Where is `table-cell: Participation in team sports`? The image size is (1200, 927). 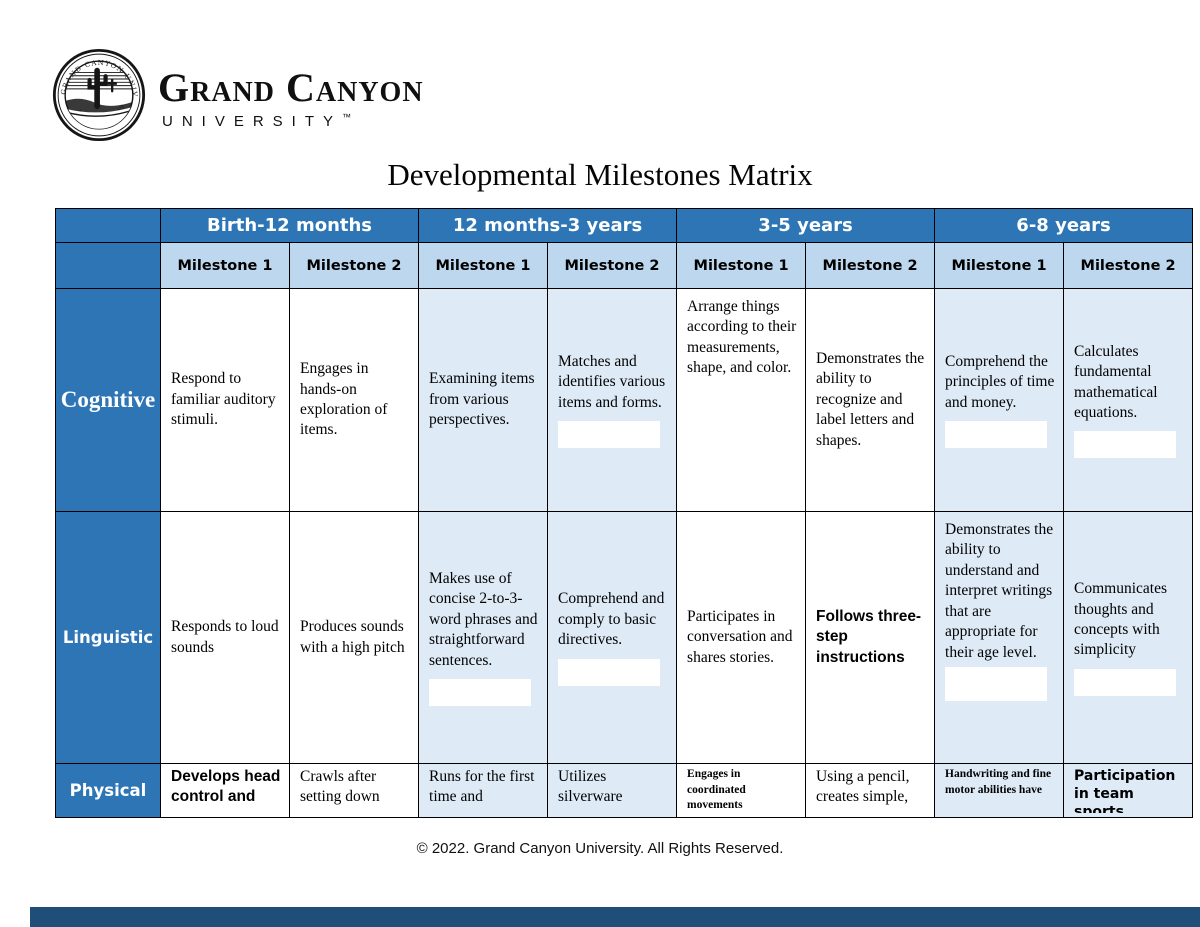
table-cell: Participation in team sports is located at coordinates (1128, 790).